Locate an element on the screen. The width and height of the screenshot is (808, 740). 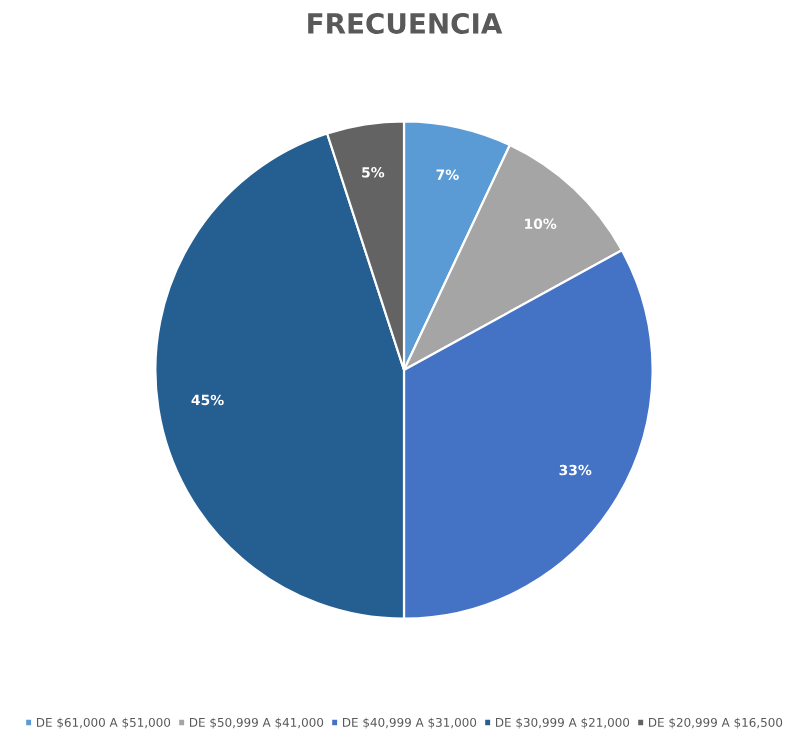
chart-title: FRECUENCIA is located at coordinates (405, 23).